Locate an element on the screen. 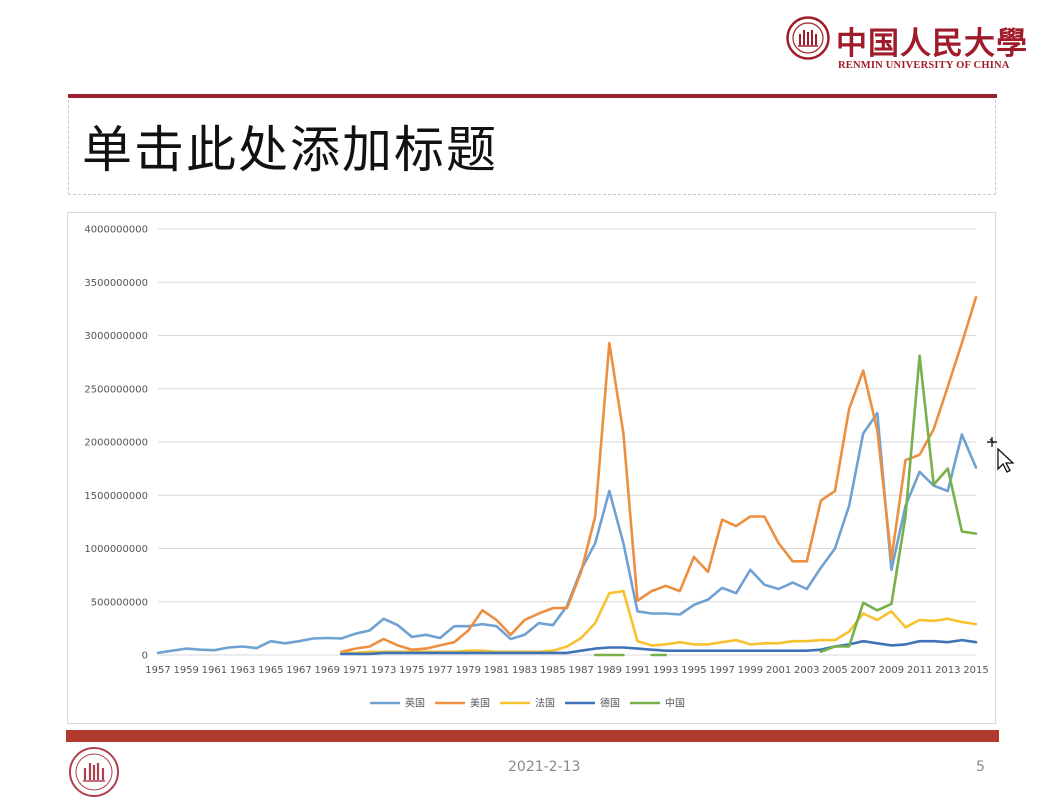 The image size is (1063, 798). legend-item: 德国 is located at coordinates (592, 703).